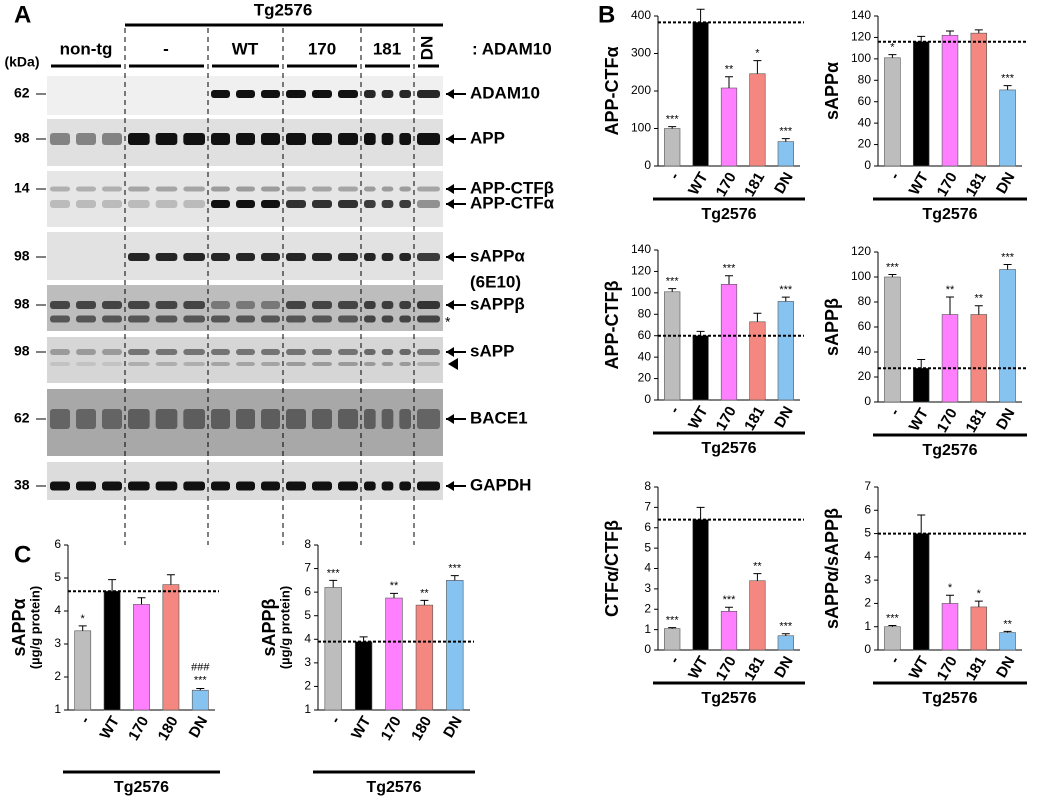 Image resolution: width=1050 pixels, height=805 pixels. What do you see at coordinates (867, 486) in the screenshot?
I see `y-tick-label: 7` at bounding box center [867, 486].